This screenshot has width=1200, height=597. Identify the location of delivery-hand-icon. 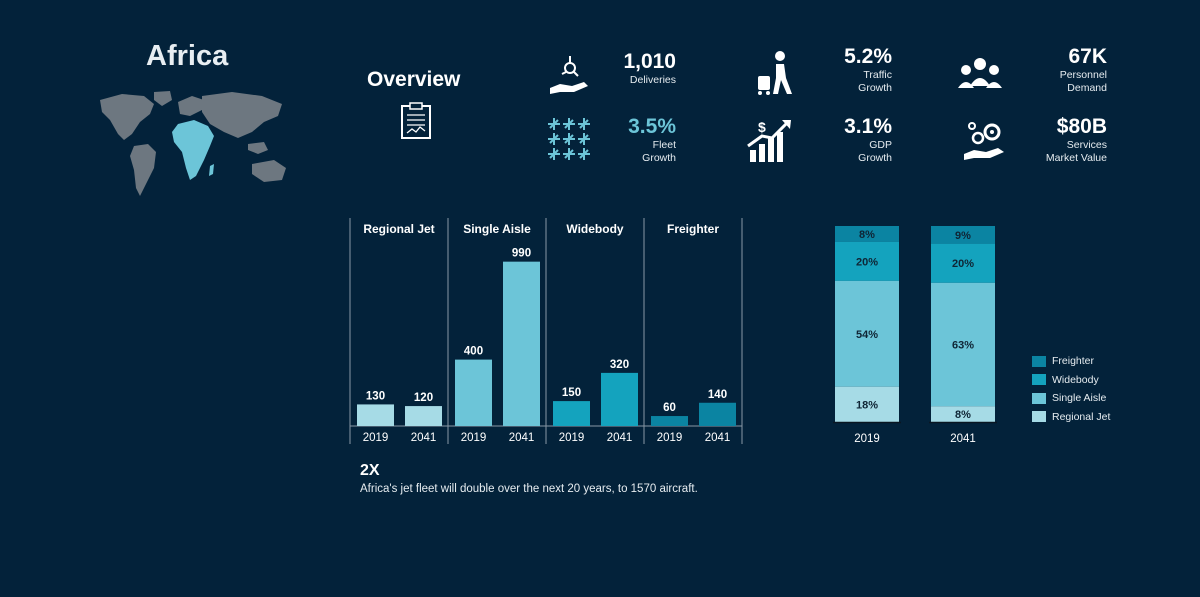
(569, 75).